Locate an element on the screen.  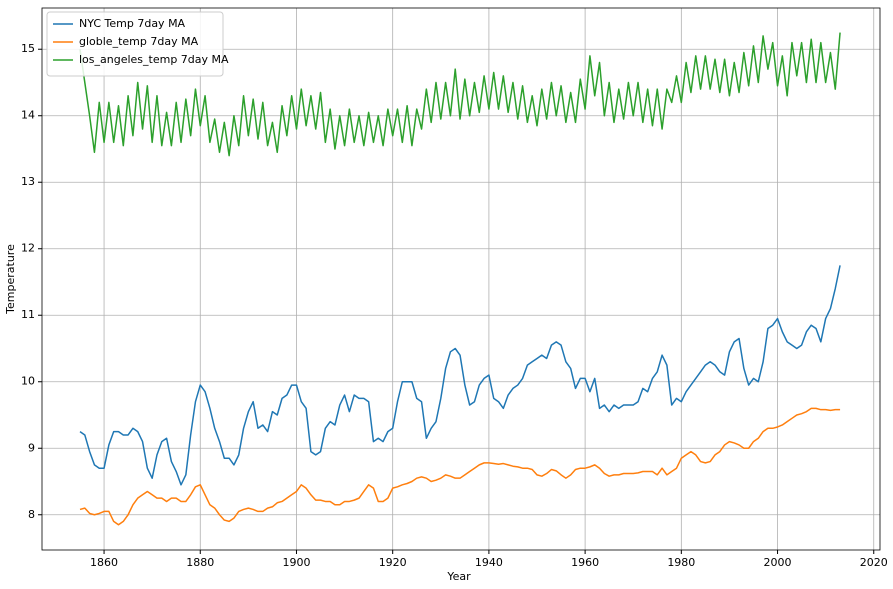
y-axis-label: Temperature is located at coordinates (10, 279).